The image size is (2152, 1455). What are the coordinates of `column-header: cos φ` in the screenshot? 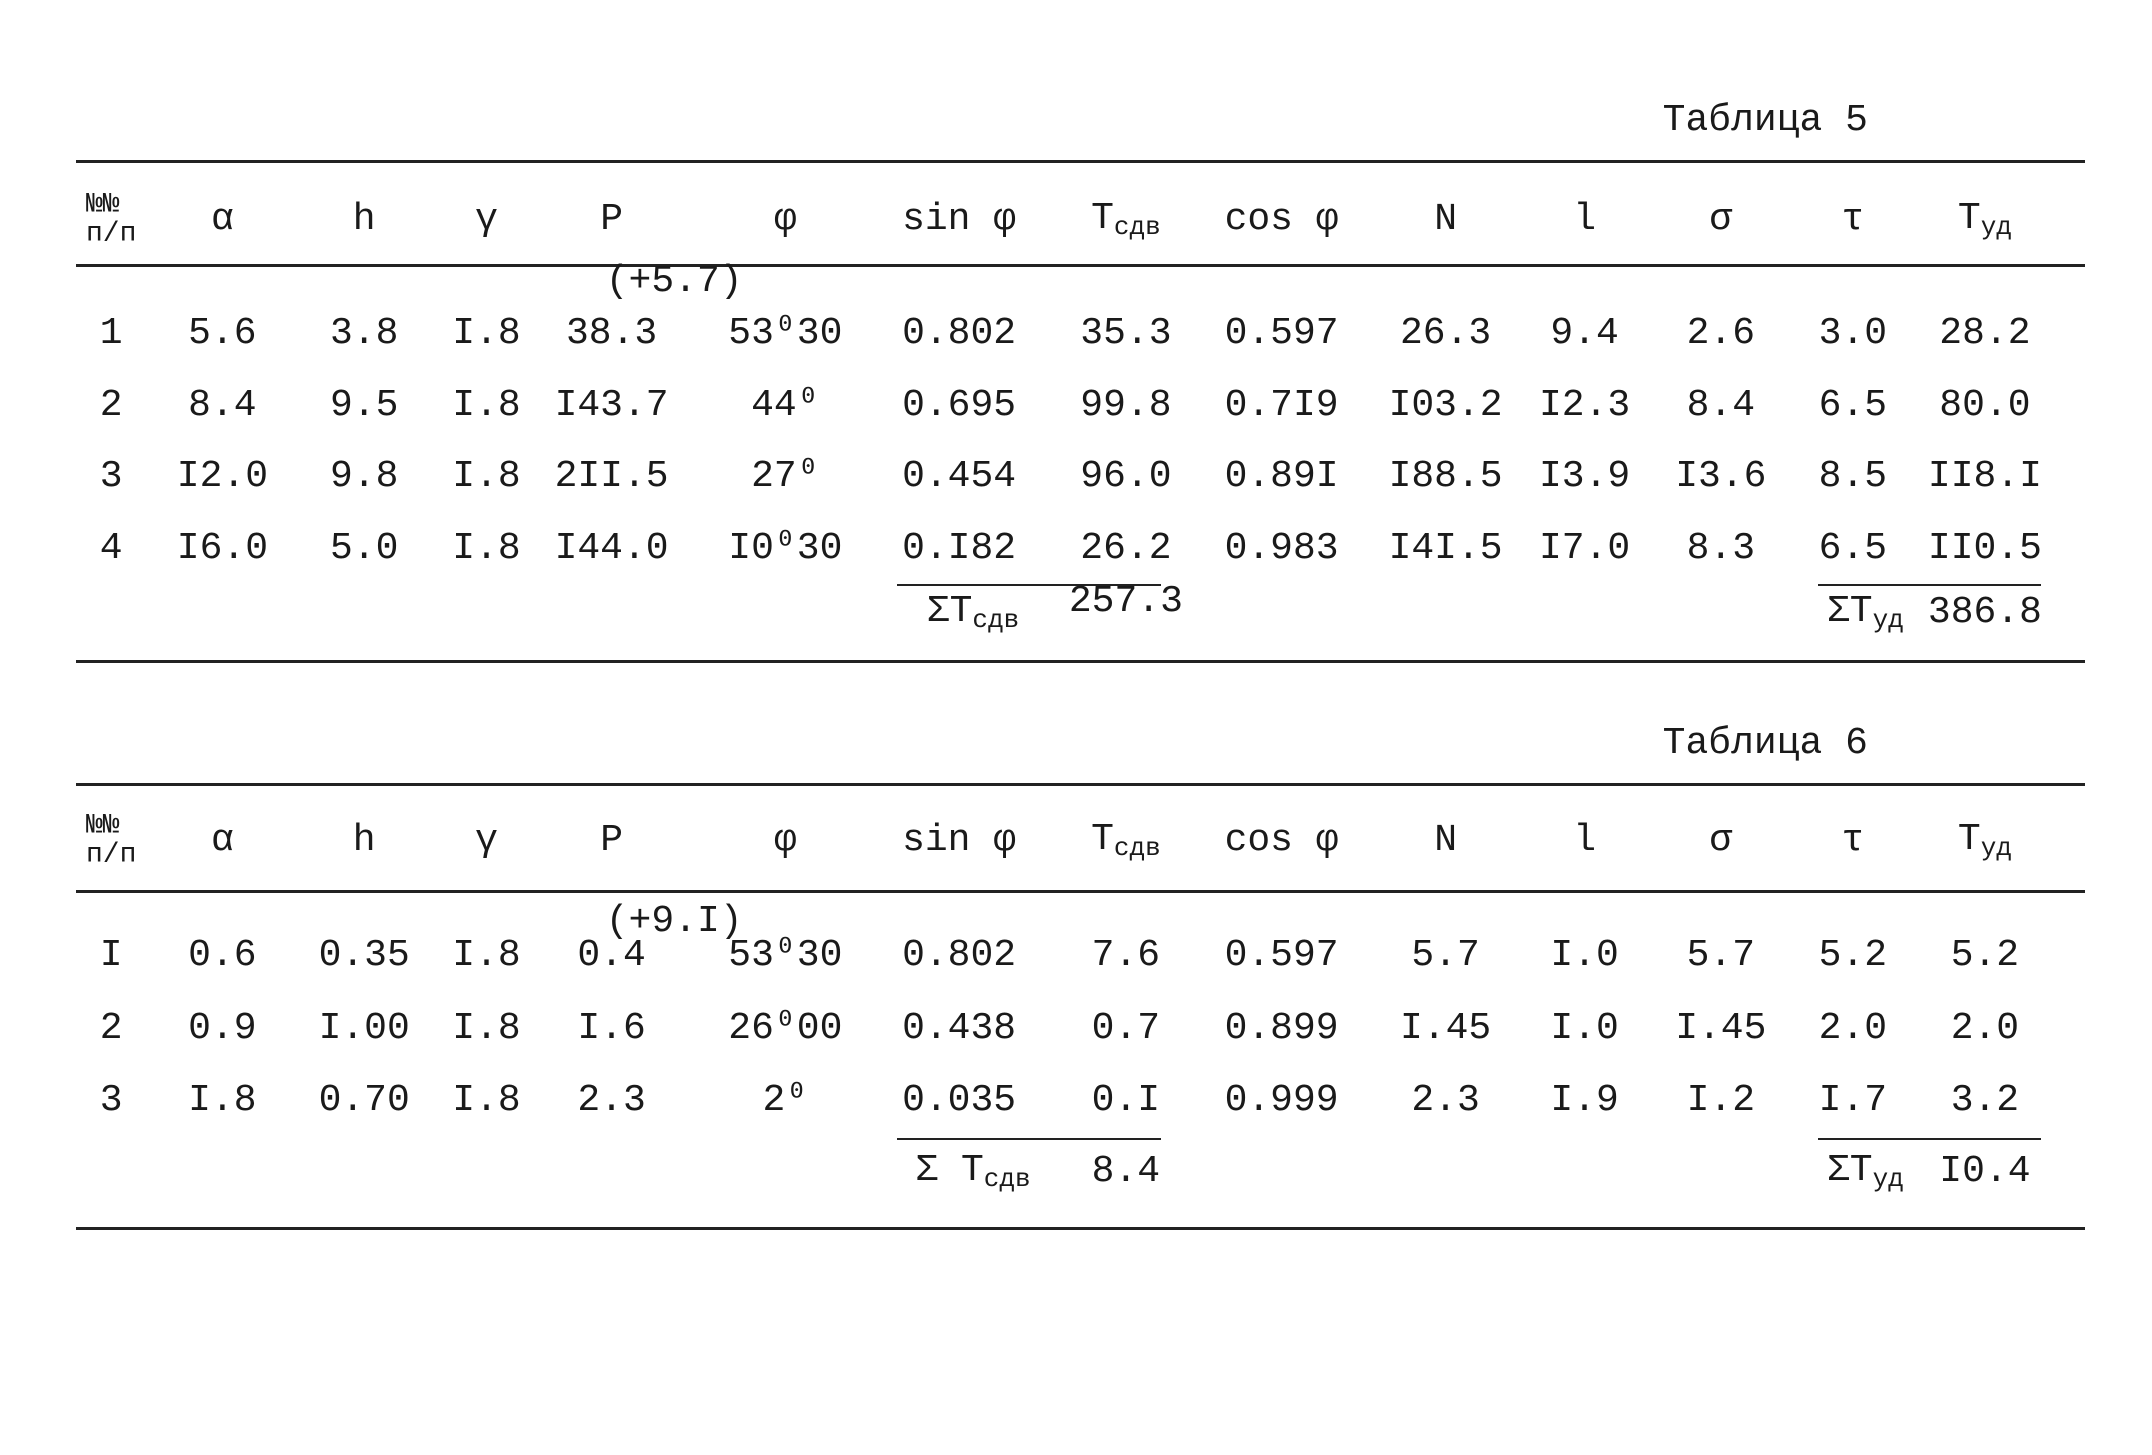 It's located at (1281, 219).